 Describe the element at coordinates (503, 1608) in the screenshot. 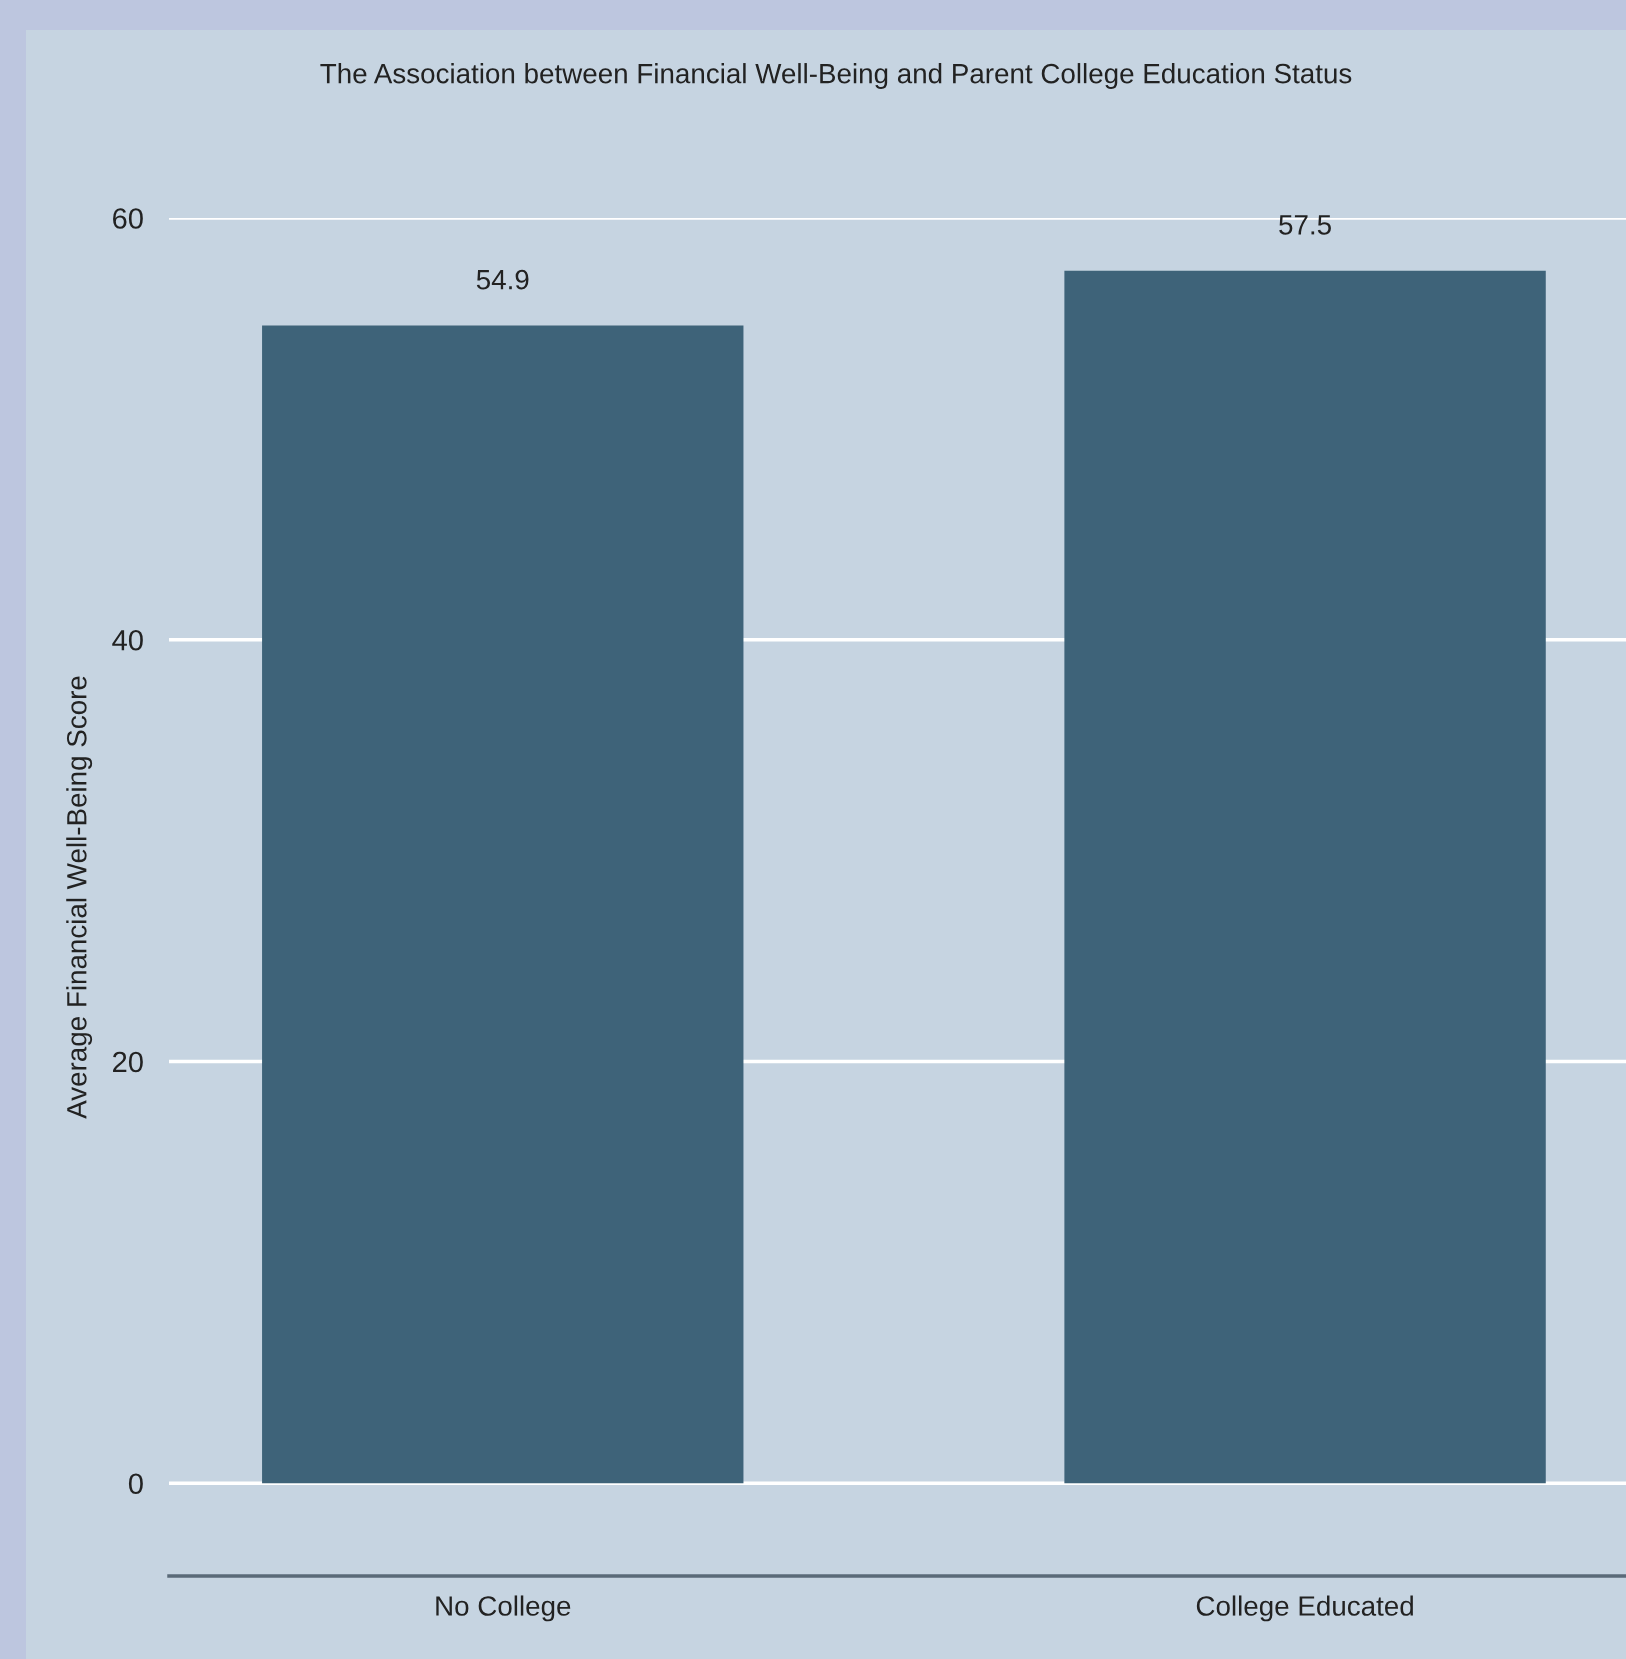

I see `x-tick-label: No College` at that location.